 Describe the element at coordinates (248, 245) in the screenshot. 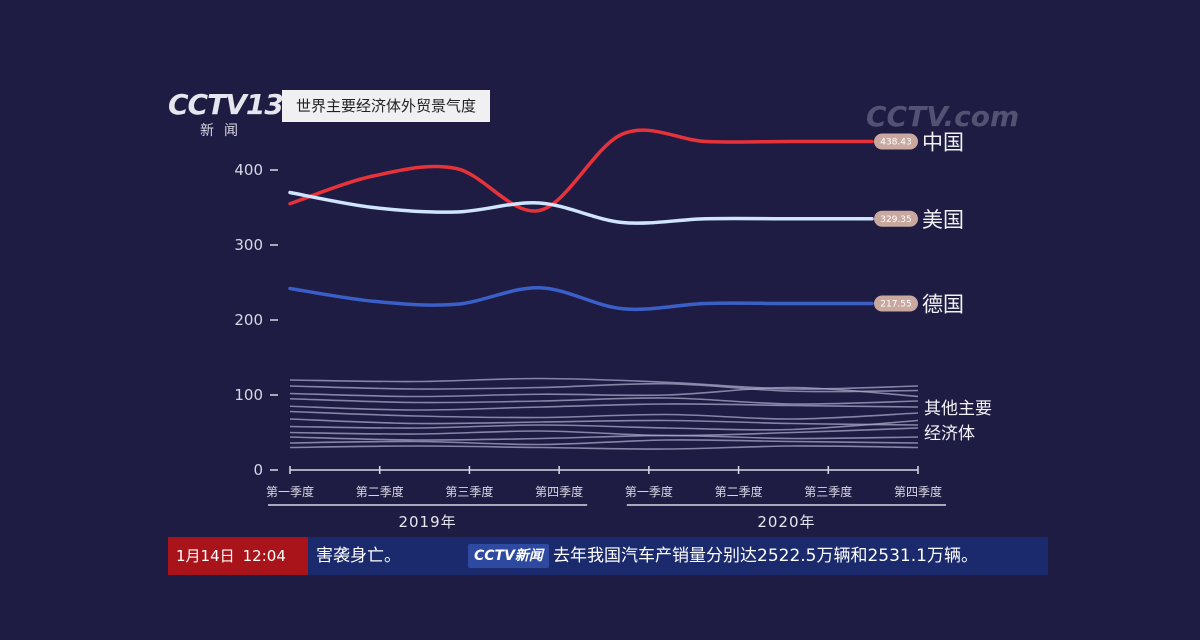

I see `y-tick-label: 300` at that location.